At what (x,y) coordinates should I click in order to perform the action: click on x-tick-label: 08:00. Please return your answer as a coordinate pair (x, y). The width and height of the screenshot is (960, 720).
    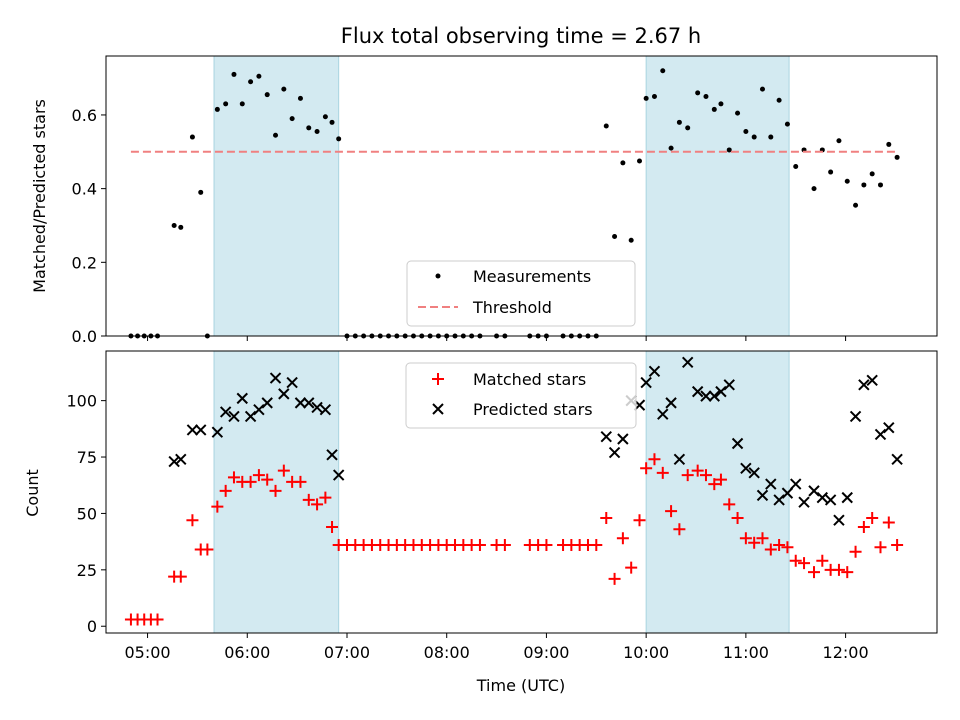
    Looking at the image, I should click on (447, 652).